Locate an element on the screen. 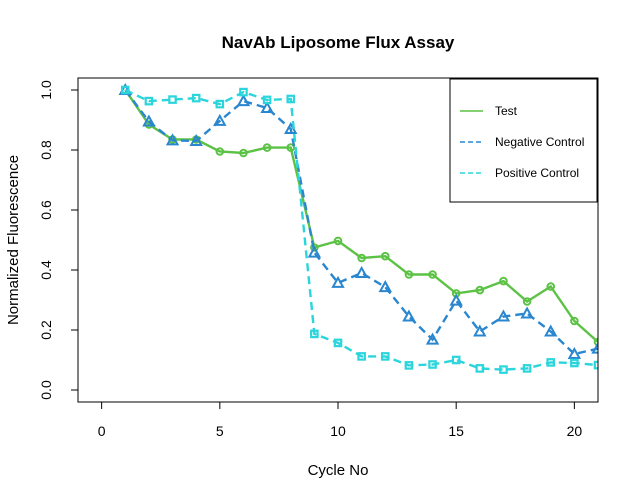 Image resolution: width=638 pixels, height=500 pixels. x-tick-label: 5 is located at coordinates (220, 431).